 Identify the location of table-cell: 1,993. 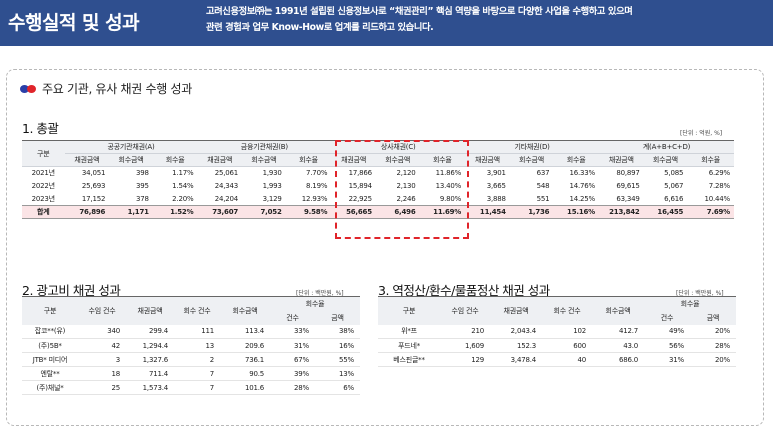
(272, 186).